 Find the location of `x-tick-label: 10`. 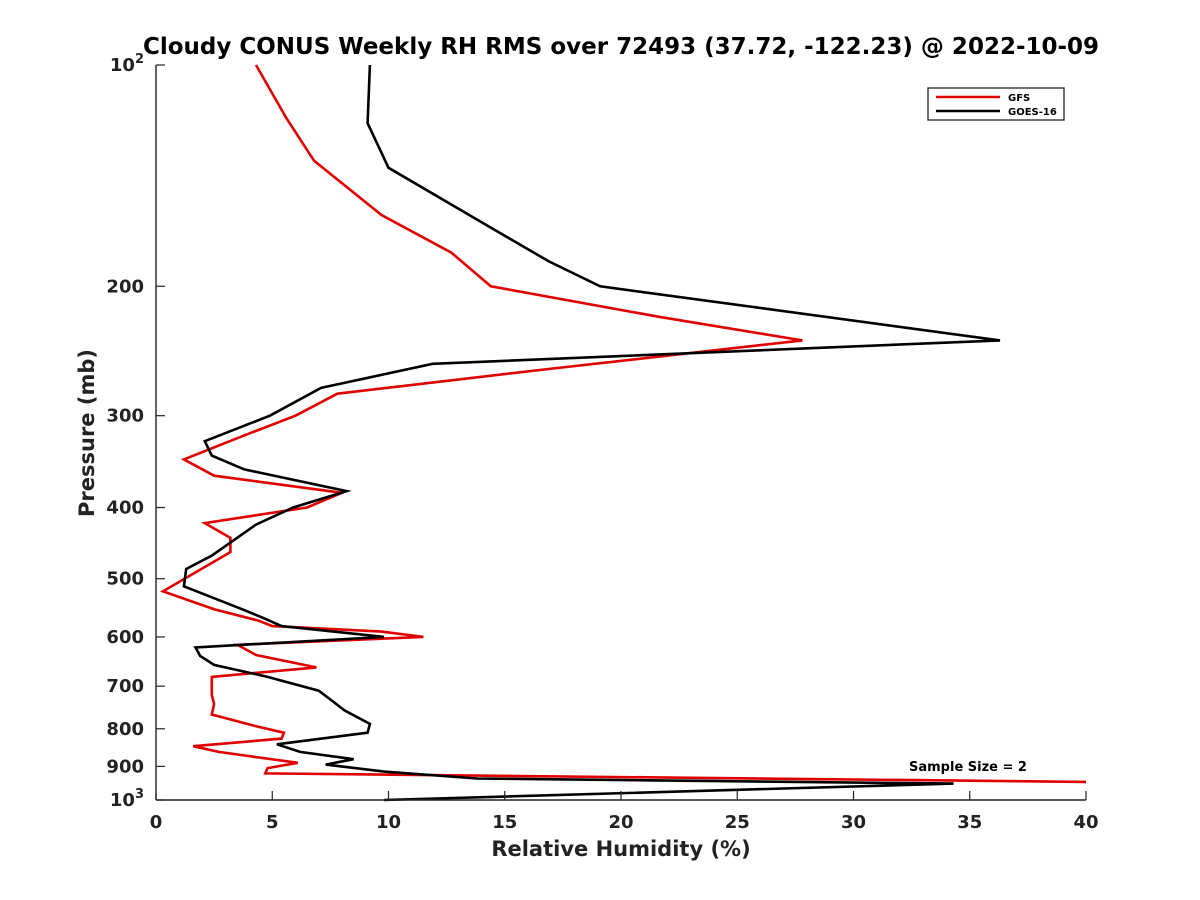

x-tick-label: 10 is located at coordinates (388, 822).